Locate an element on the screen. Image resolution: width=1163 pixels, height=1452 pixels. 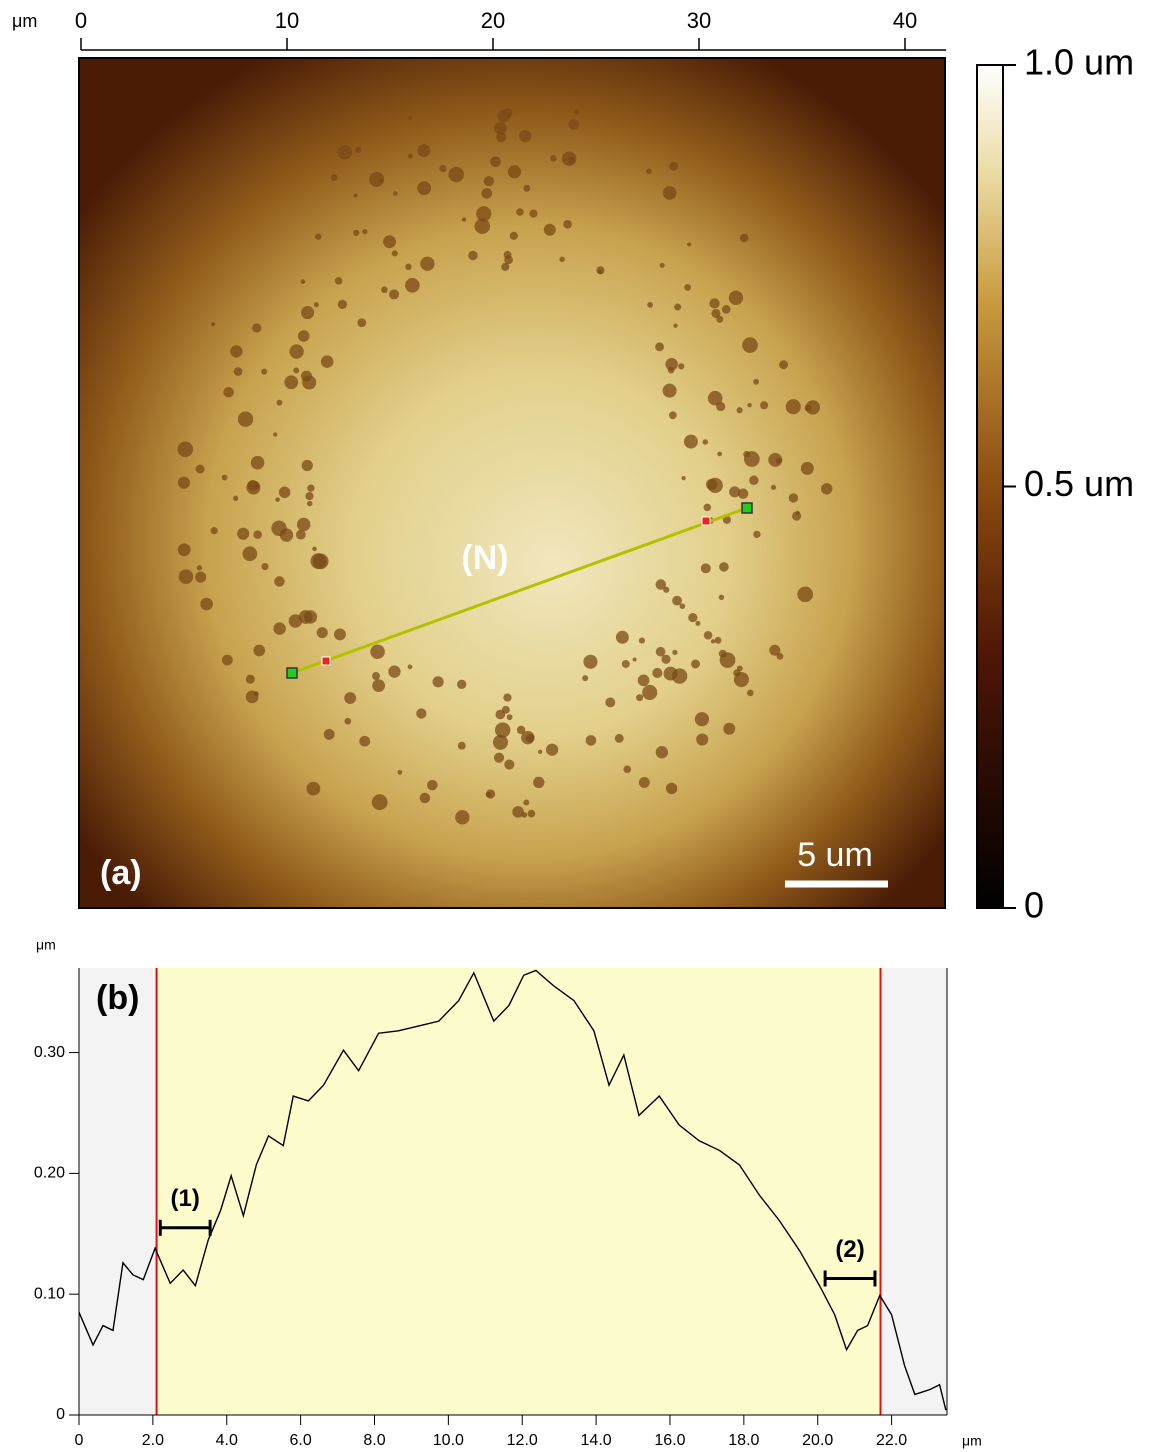
y-tick-label: 0.10 is located at coordinates (49, 1293).